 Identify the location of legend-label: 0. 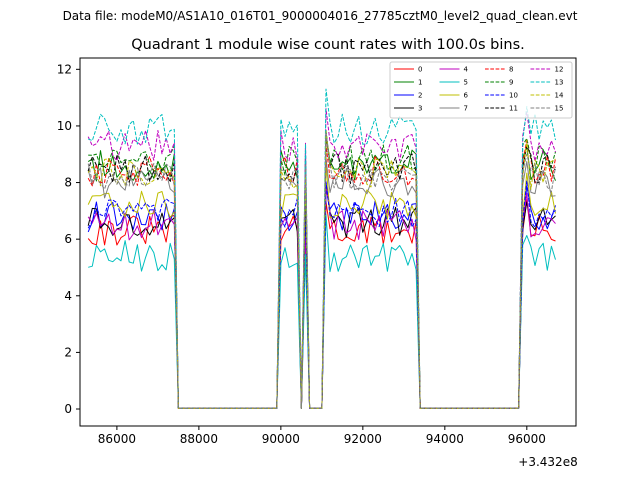
(420, 70).